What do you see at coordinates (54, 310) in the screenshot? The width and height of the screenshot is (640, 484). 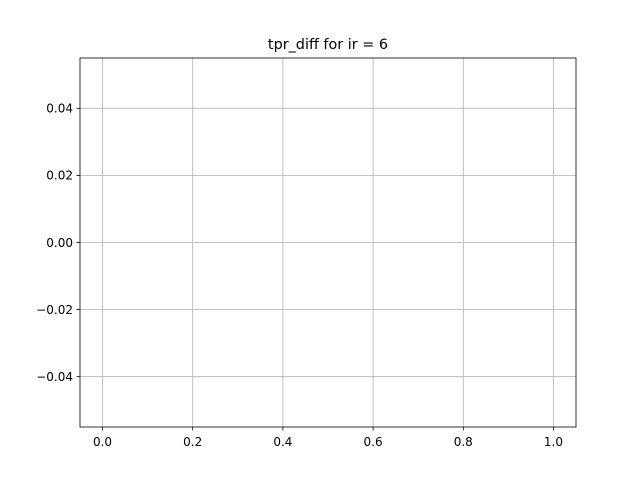 I see `y-tick-label: −0.02` at bounding box center [54, 310].